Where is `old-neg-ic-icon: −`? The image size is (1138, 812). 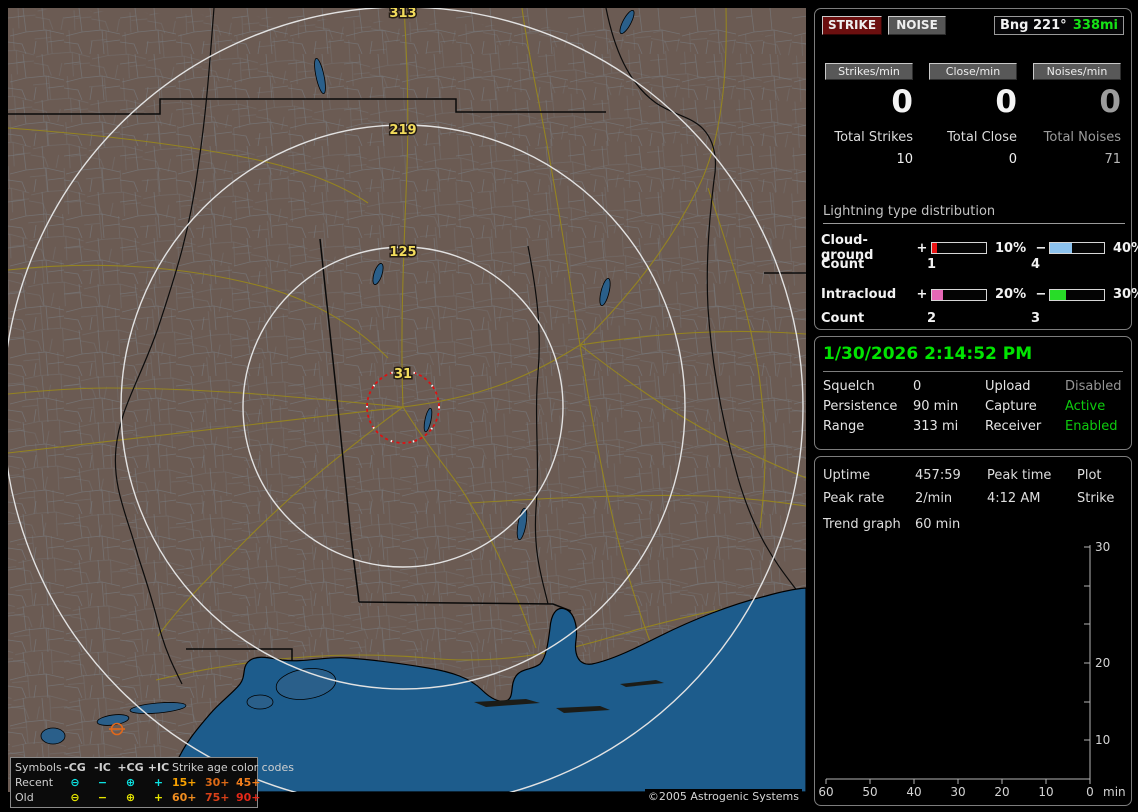 old-neg-ic-icon: − is located at coordinates (102, 797).